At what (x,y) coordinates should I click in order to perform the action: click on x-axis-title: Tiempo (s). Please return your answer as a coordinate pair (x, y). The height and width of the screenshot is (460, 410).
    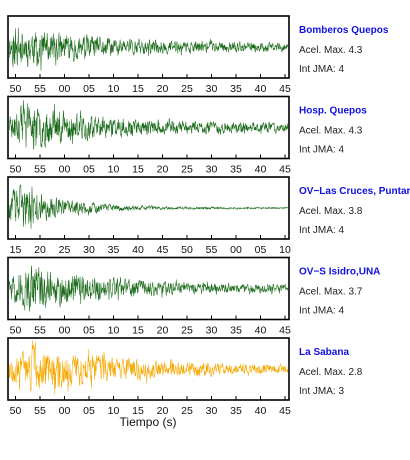
    Looking at the image, I should click on (148, 422).